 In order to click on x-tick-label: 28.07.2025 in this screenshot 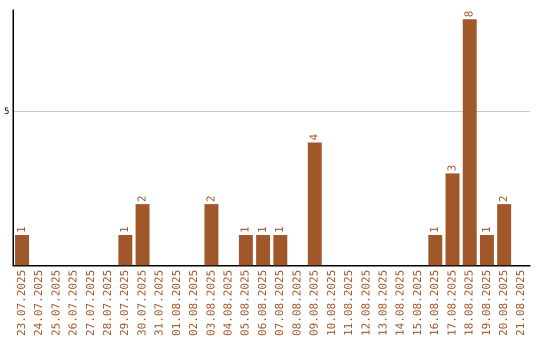, I will do `click(107, 303)`.